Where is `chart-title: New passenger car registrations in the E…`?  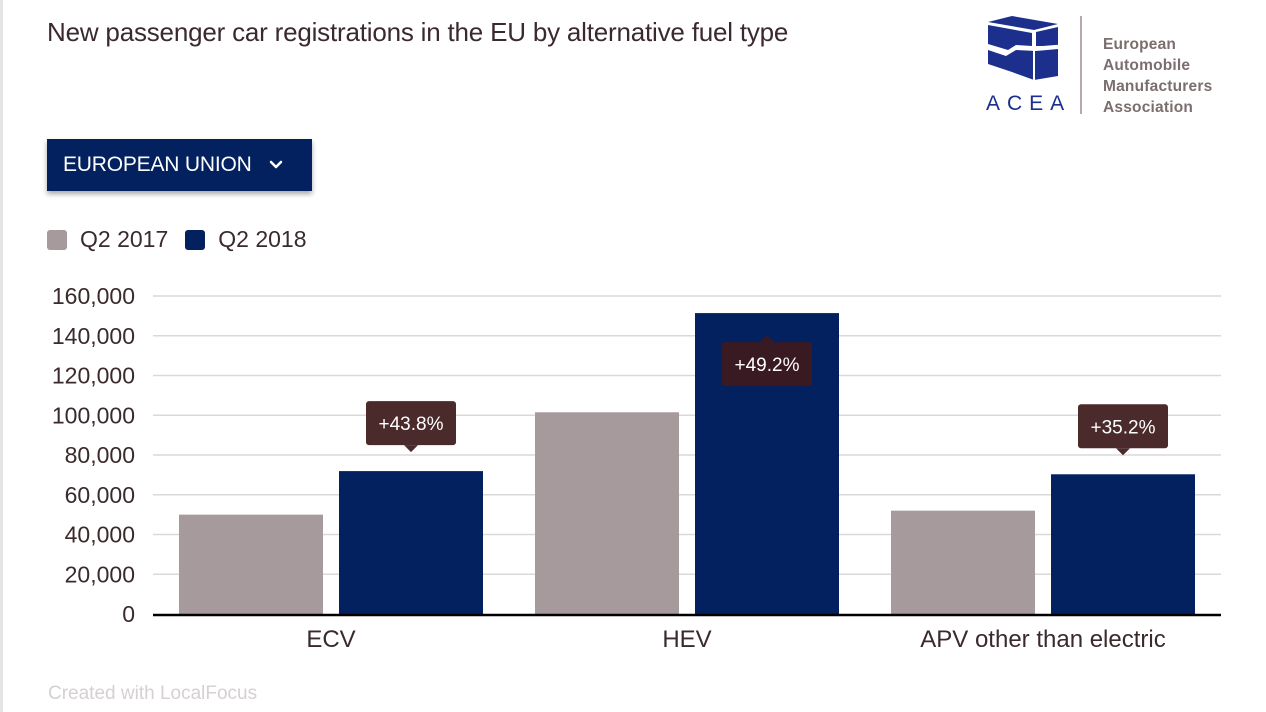 chart-title: New passenger car registrations in the E… is located at coordinates (418, 32).